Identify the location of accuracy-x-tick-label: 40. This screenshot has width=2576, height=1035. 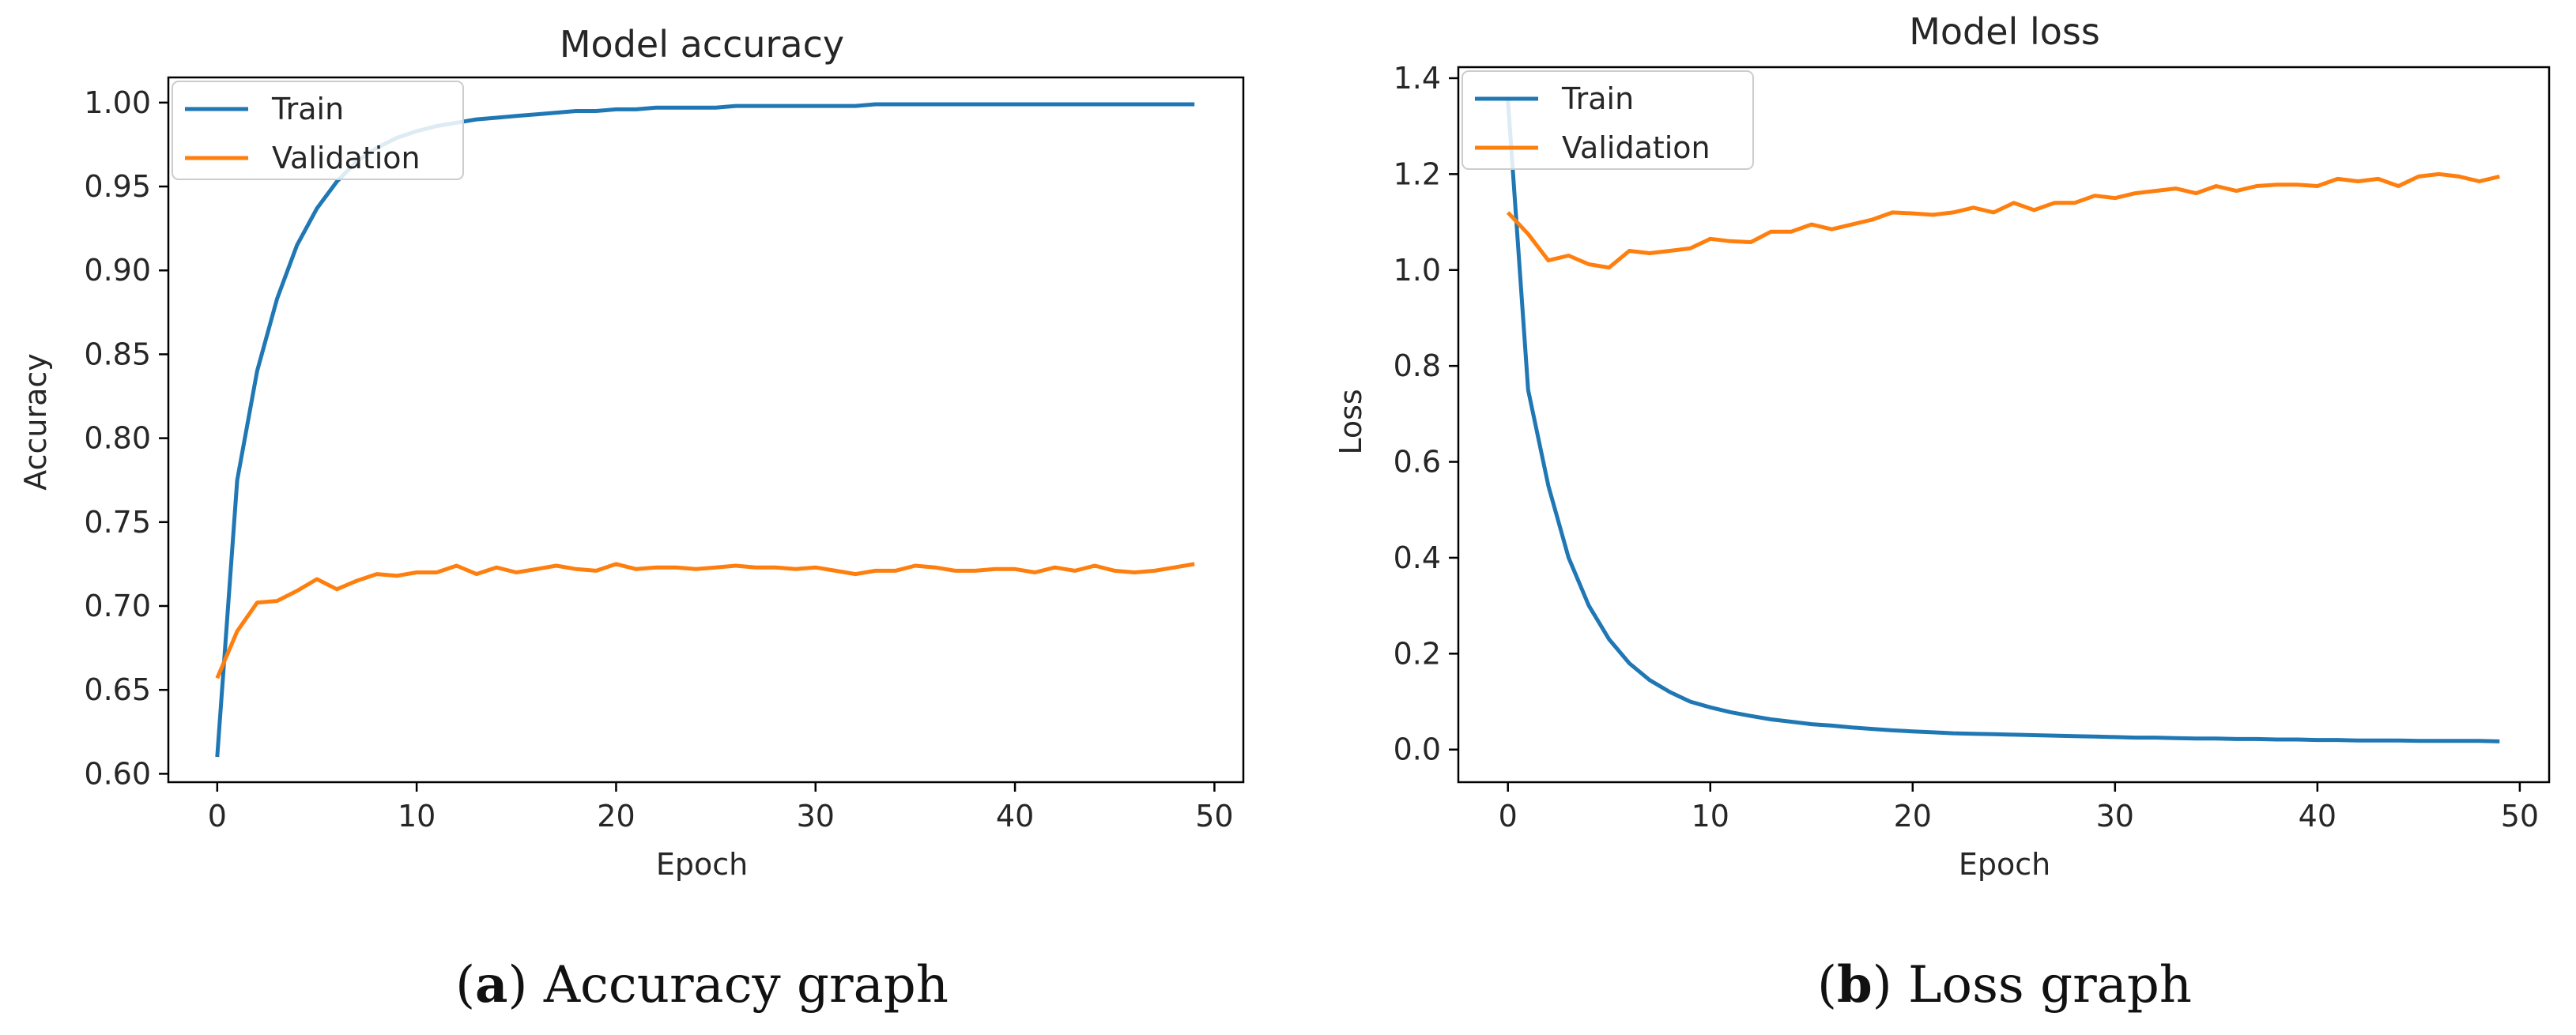
(1015, 817).